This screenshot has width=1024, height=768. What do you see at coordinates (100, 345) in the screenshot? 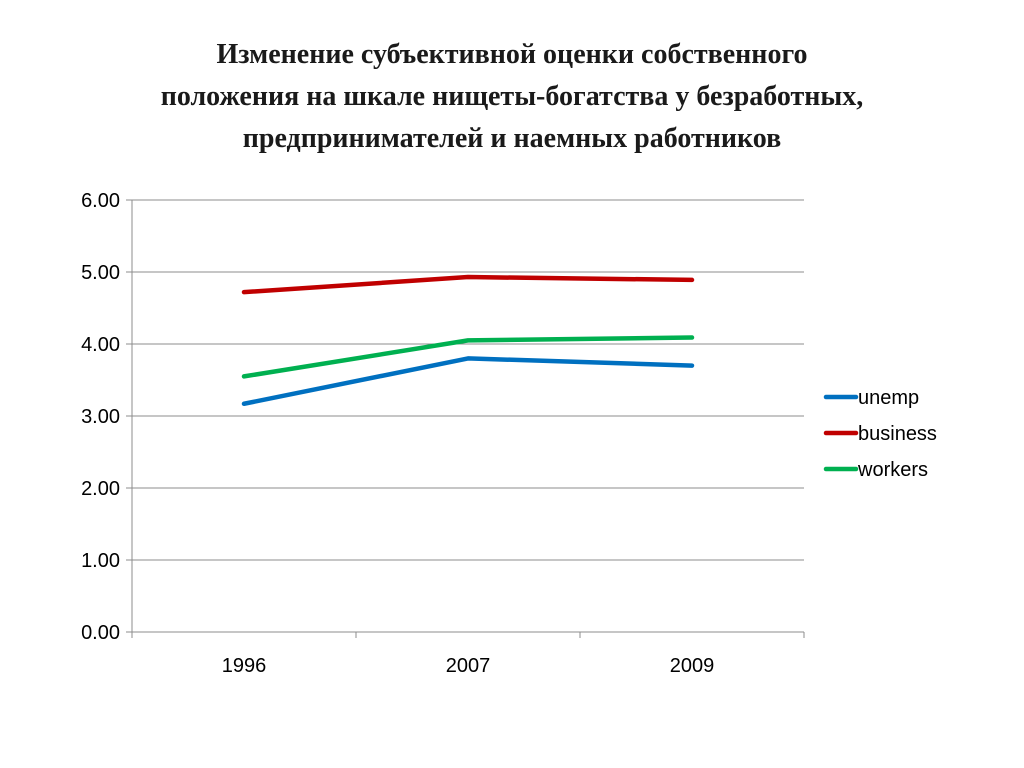
I see `y-tick-label: 4.00` at bounding box center [100, 345].